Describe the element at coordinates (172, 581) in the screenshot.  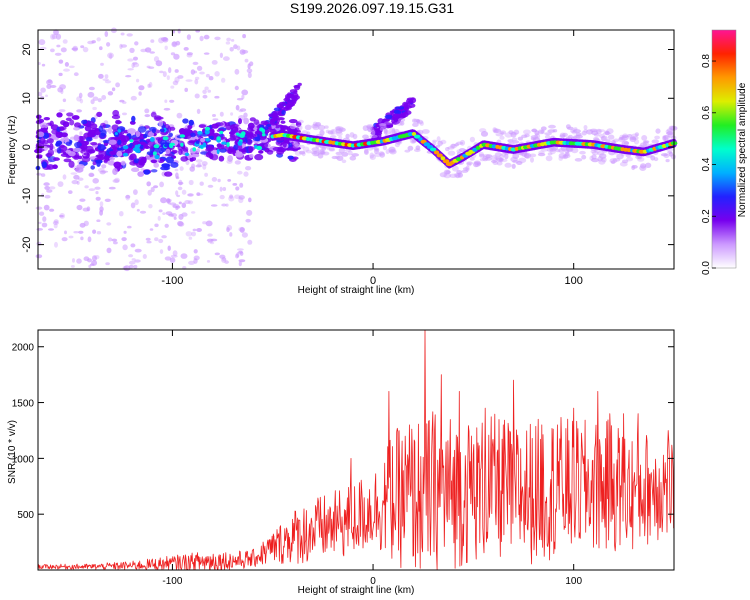
I see `snr-xtick-label: -100` at that location.